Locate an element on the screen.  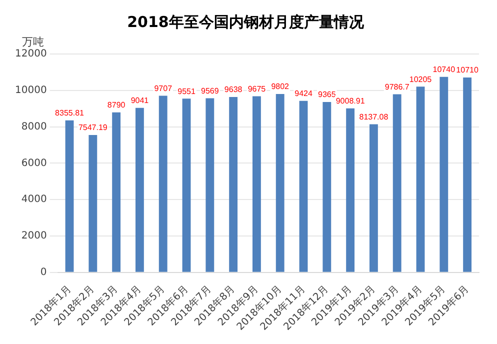
data-label: 9424 is located at coordinates (303, 93).